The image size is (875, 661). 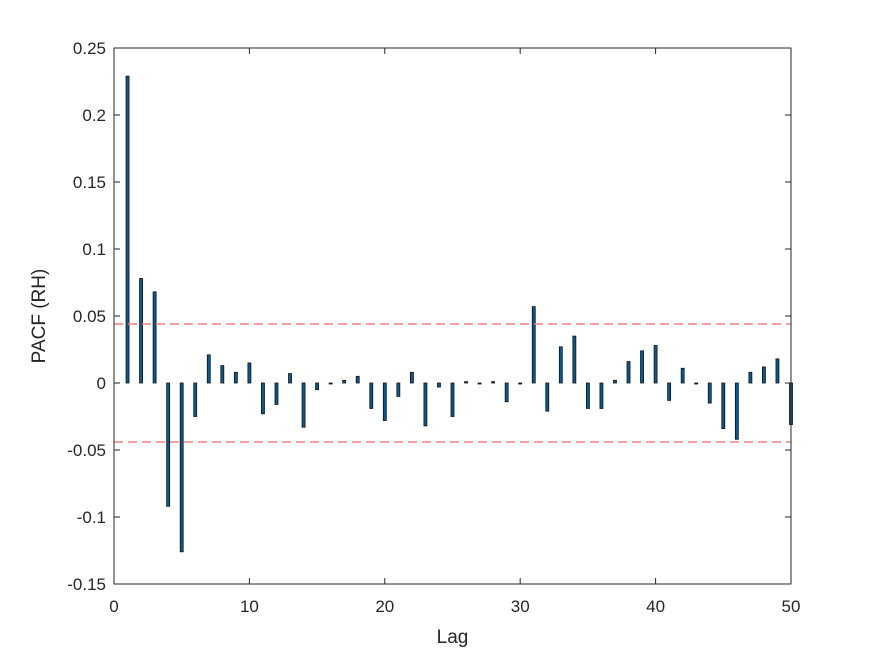 I want to click on confidence-bound-group, so click(x=452, y=383).